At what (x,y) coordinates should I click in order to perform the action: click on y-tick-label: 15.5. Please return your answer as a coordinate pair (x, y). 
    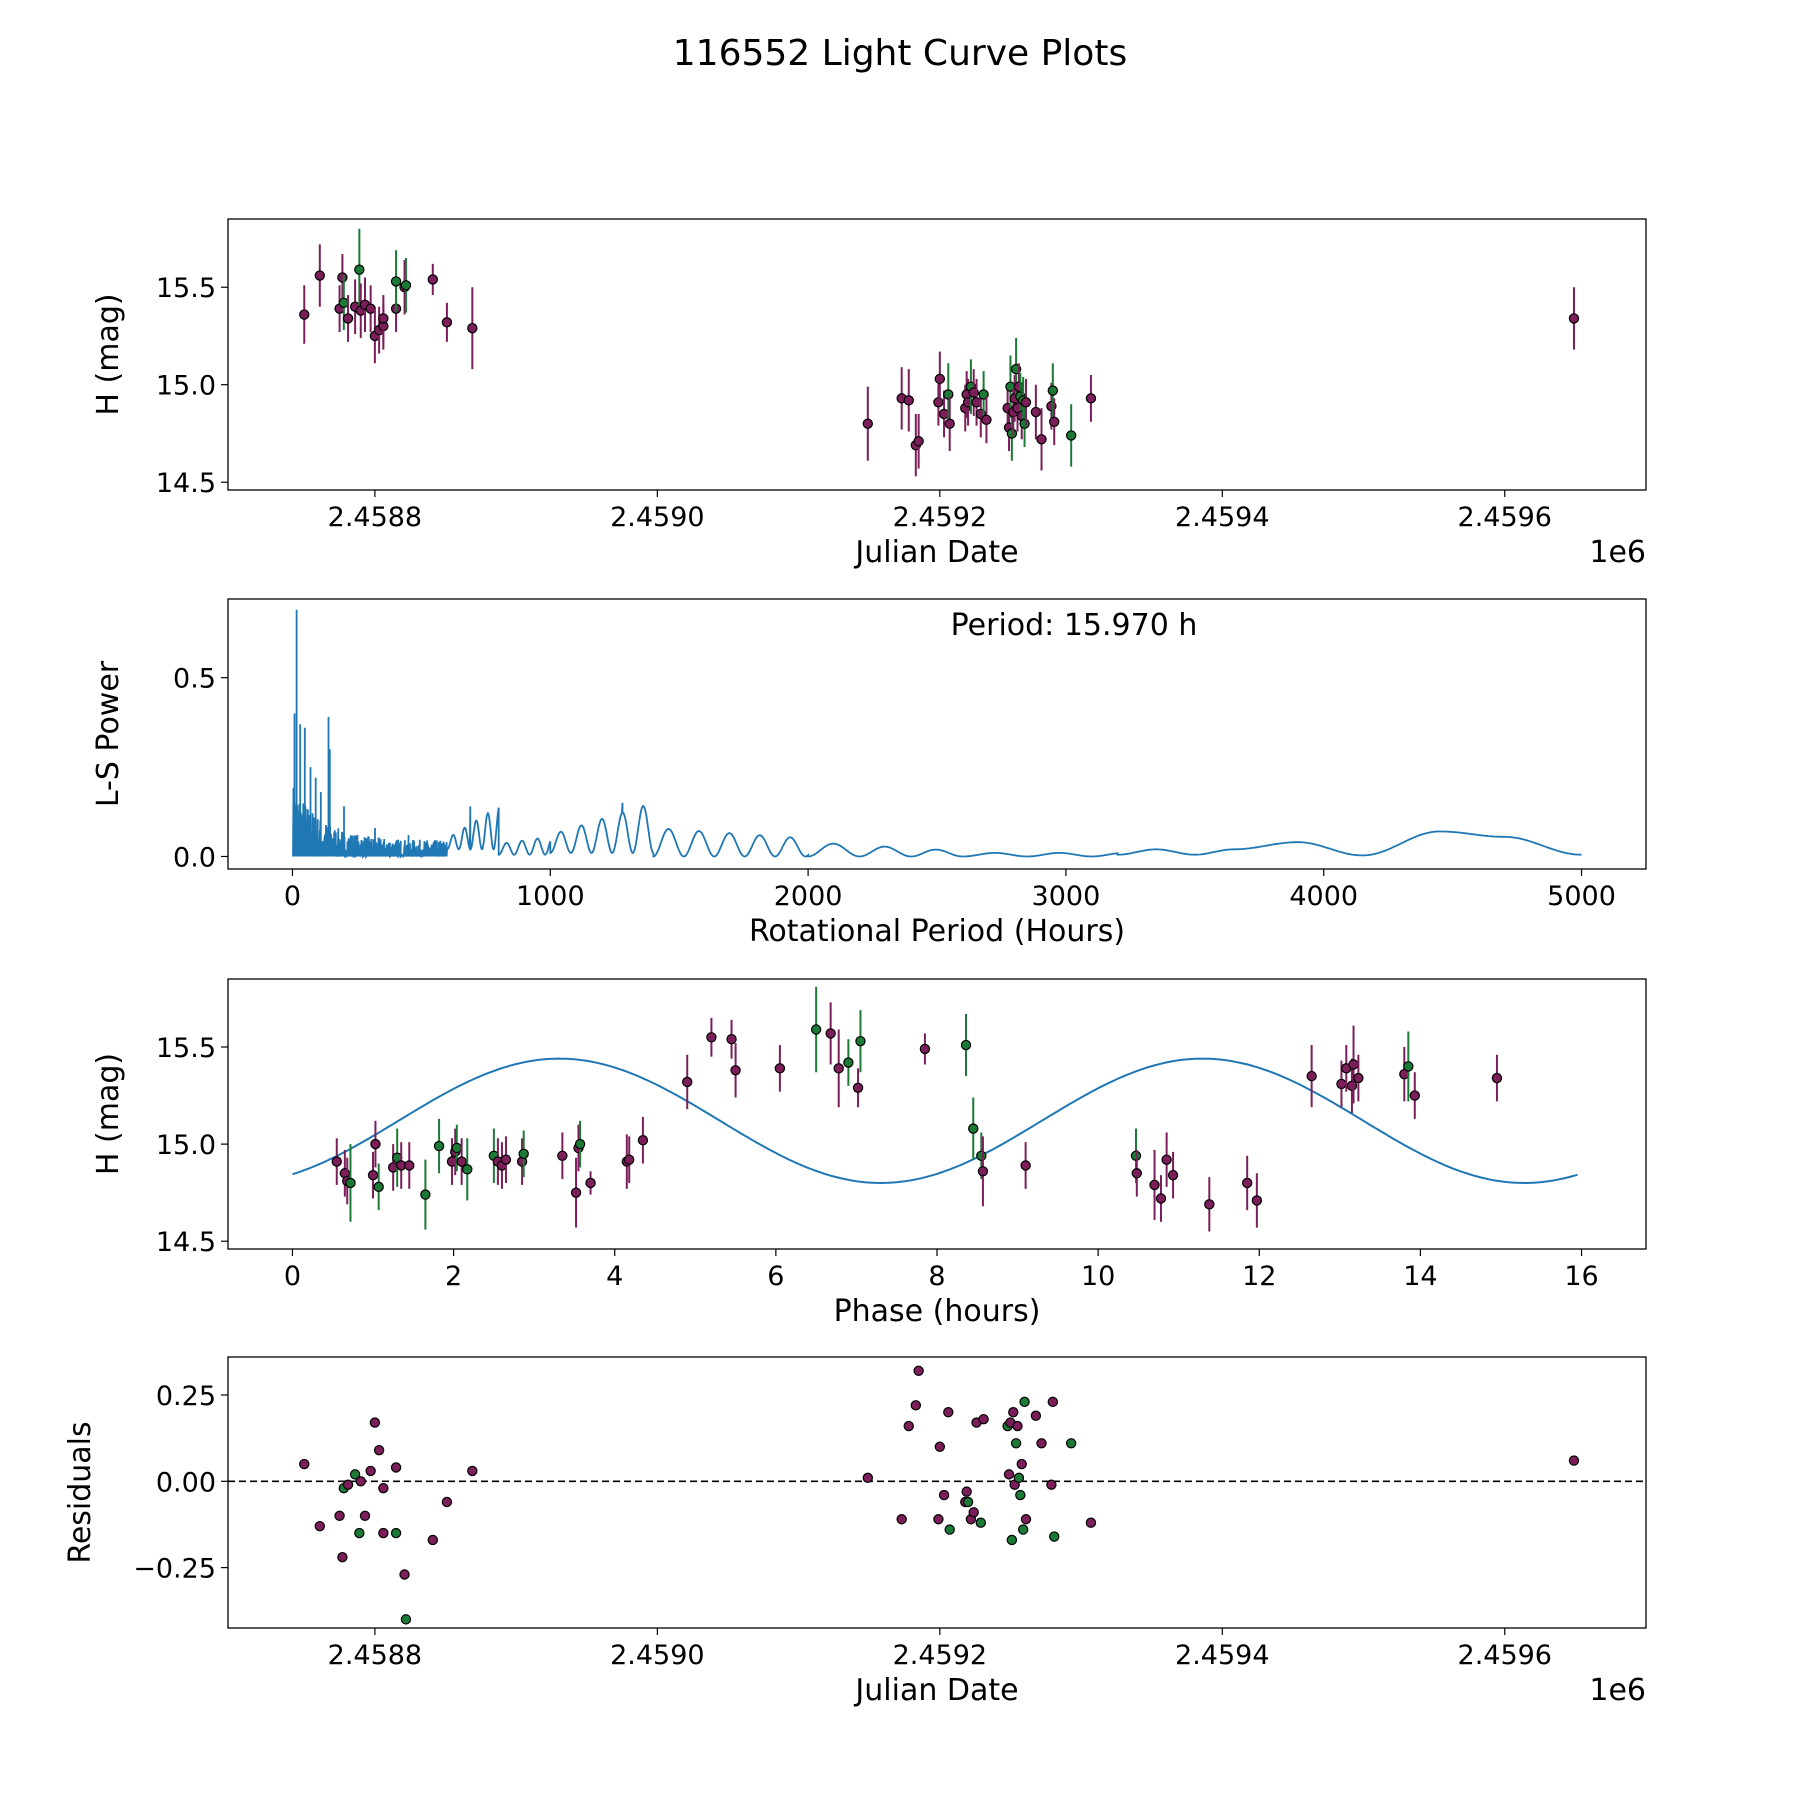
    Looking at the image, I should click on (186, 1048).